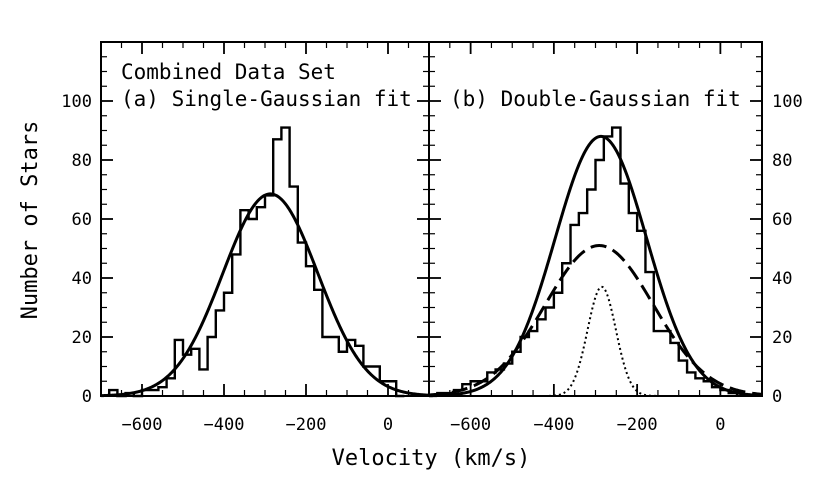  What do you see at coordinates (76, 249) in the screenshot?
I see `left-y-tick-labels: 0 20 40 60 80 100` at bounding box center [76, 249].